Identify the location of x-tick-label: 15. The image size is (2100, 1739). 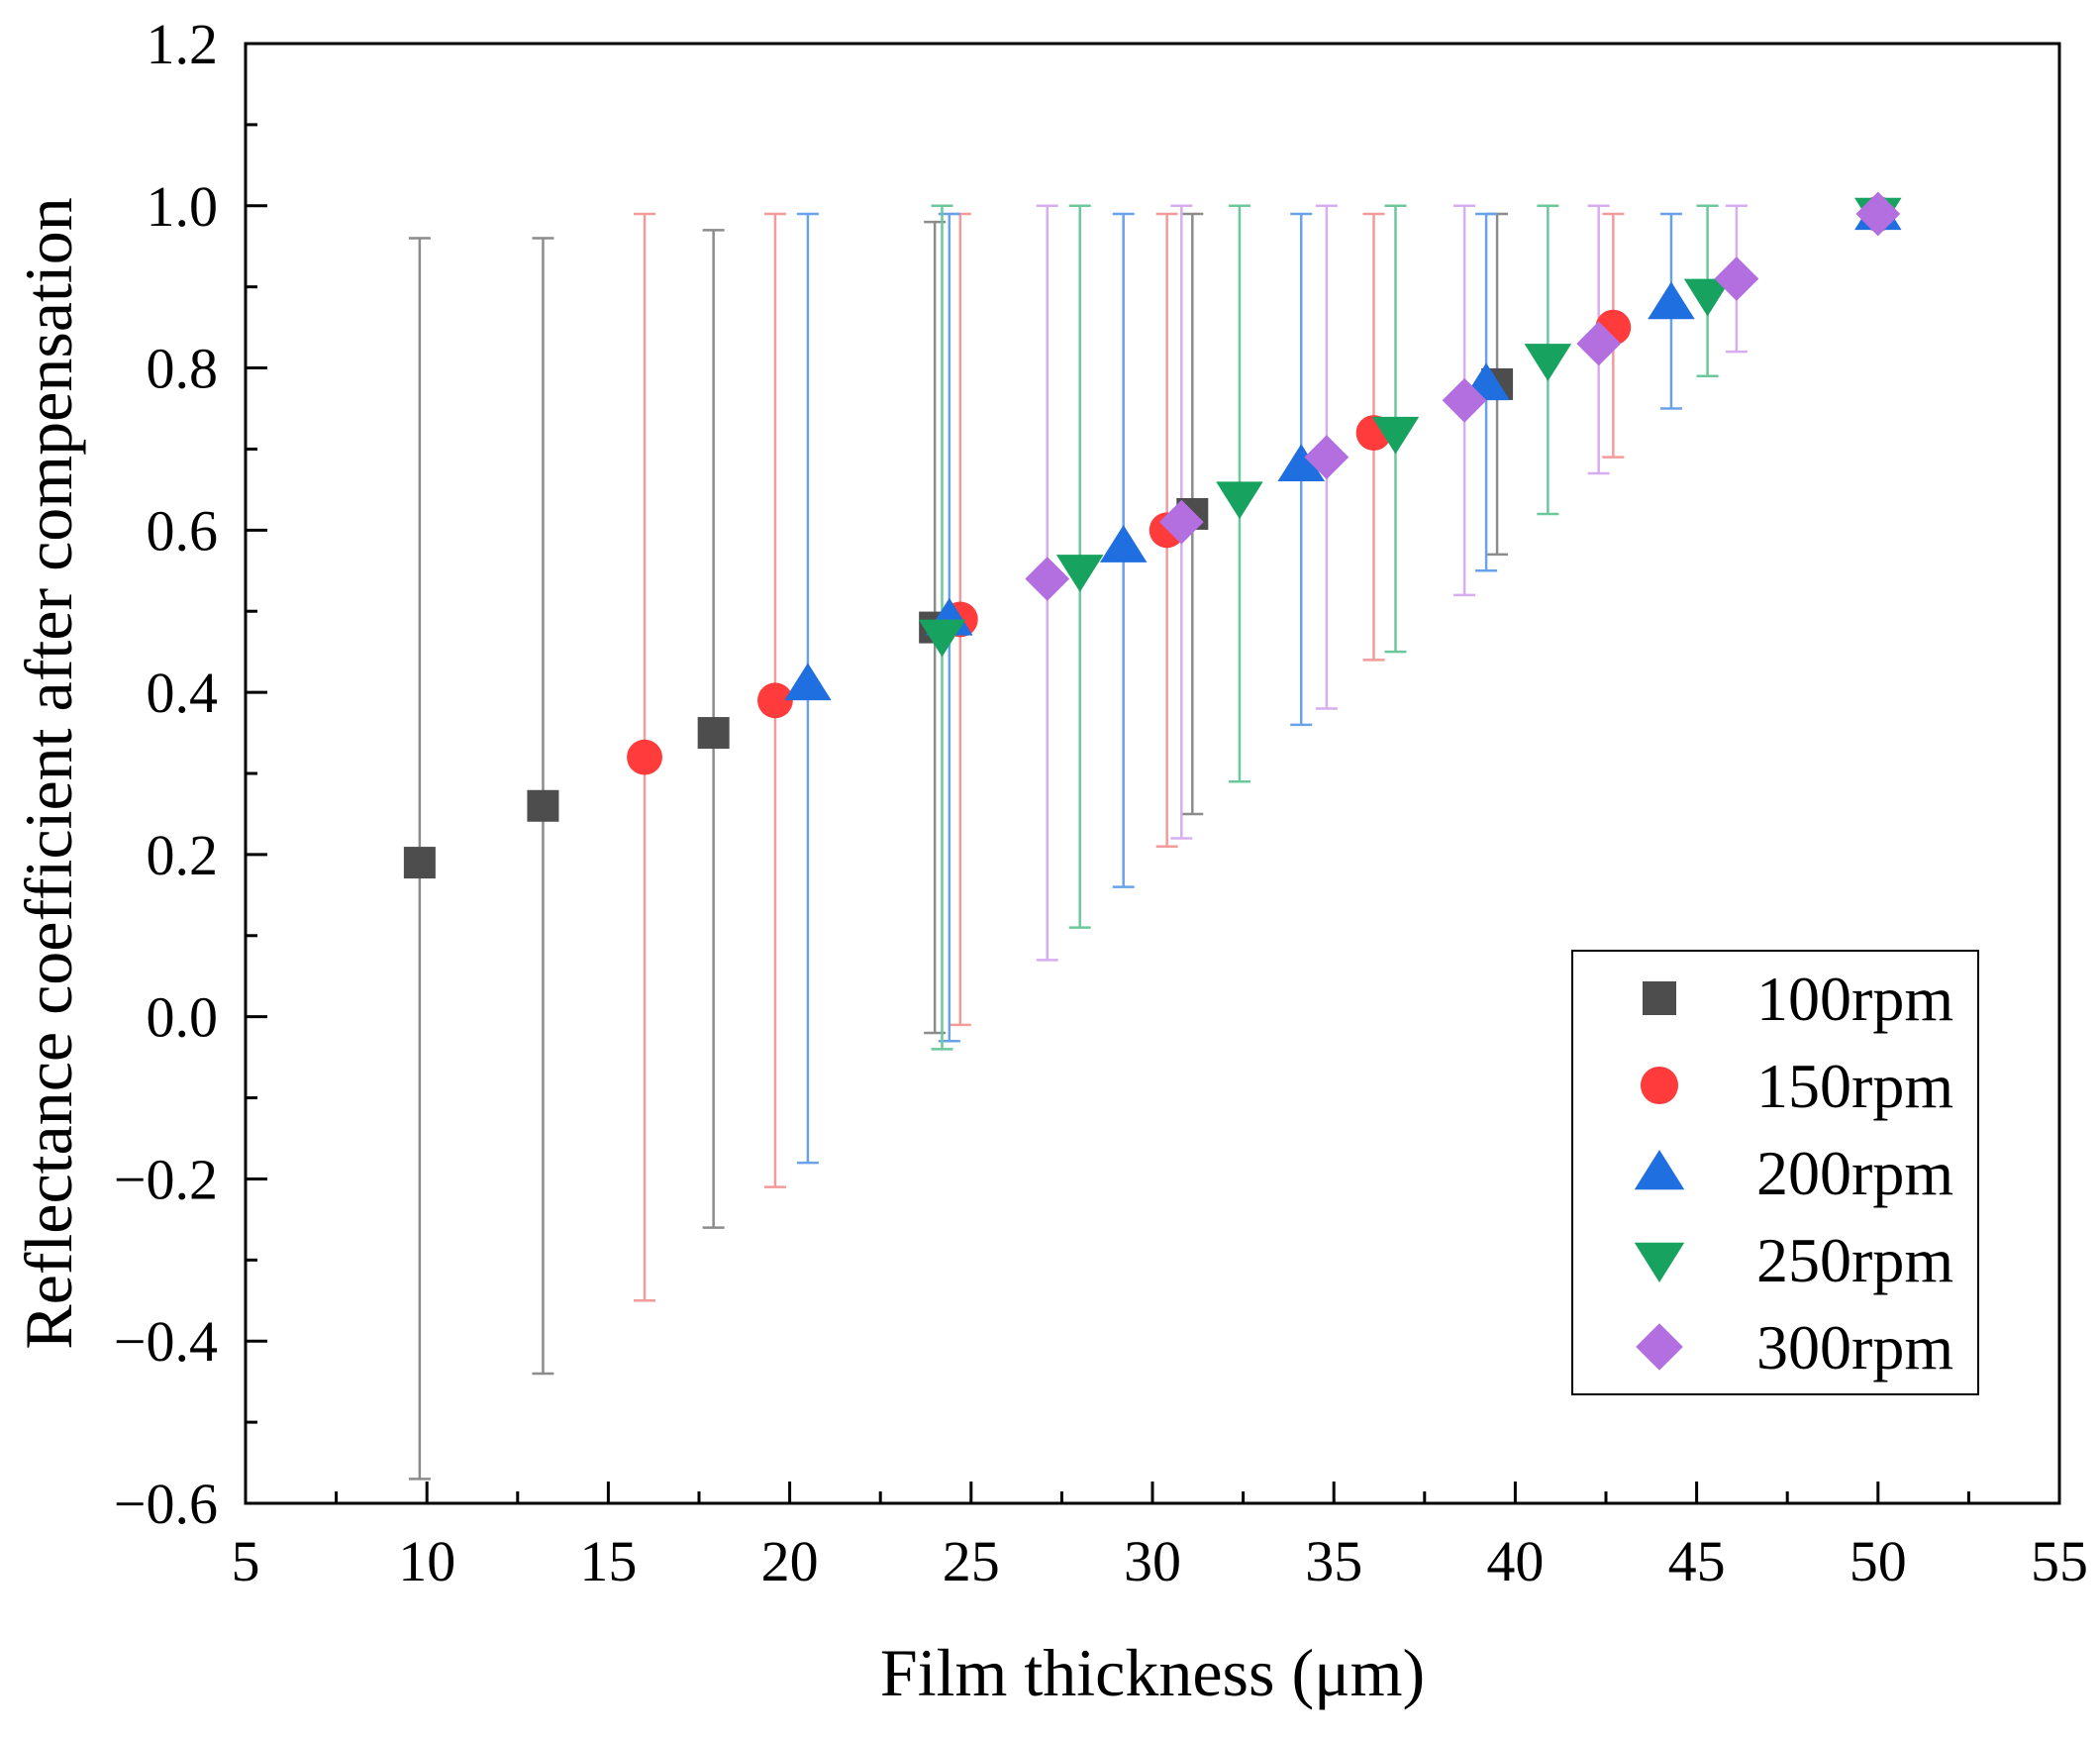
(608, 1561).